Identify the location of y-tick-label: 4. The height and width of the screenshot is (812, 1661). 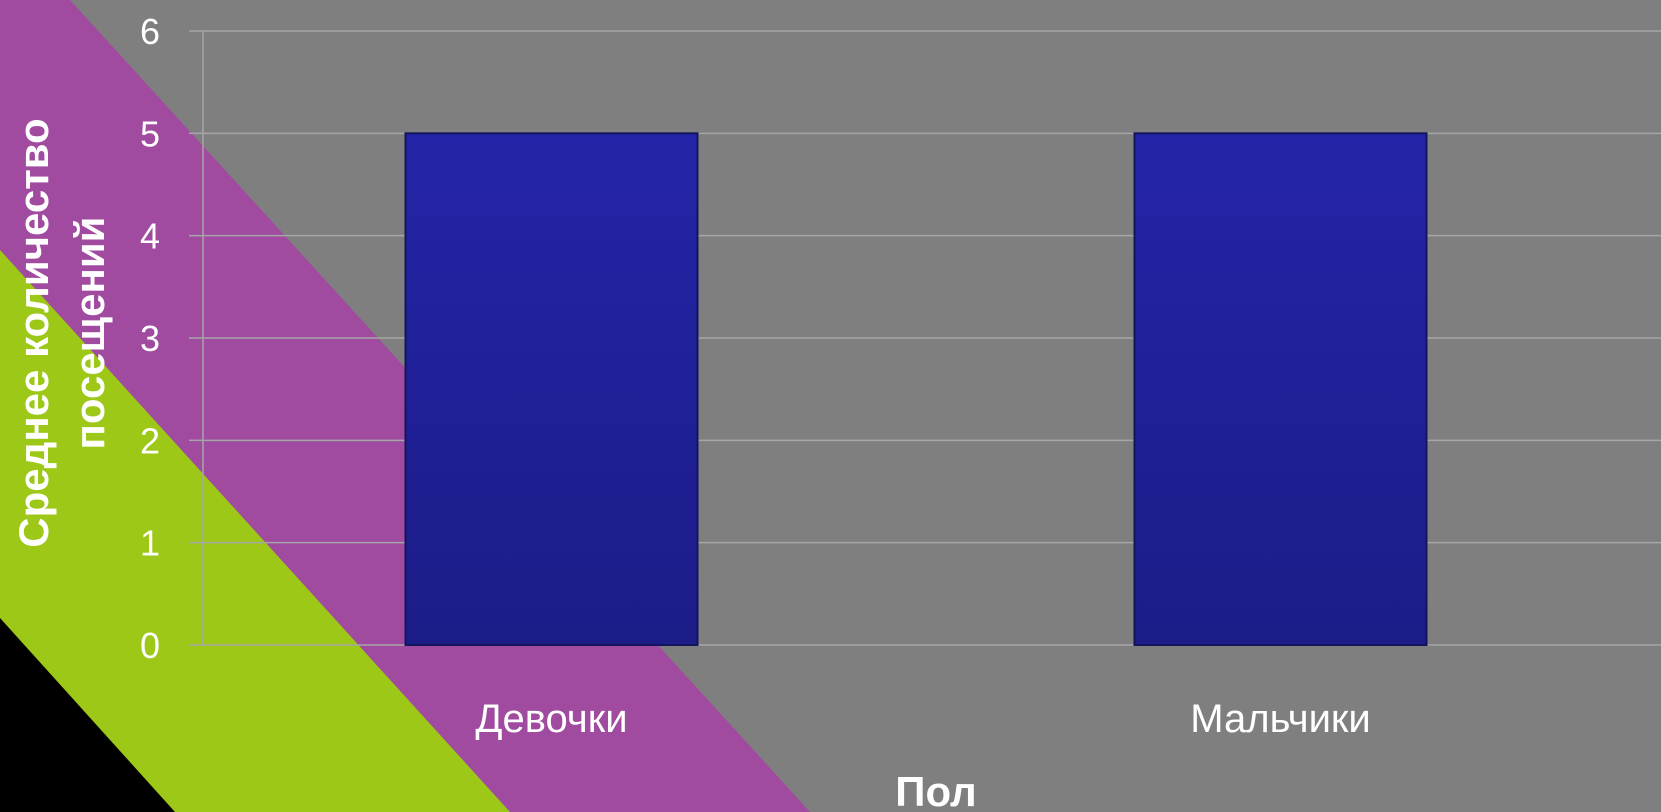
(150, 236).